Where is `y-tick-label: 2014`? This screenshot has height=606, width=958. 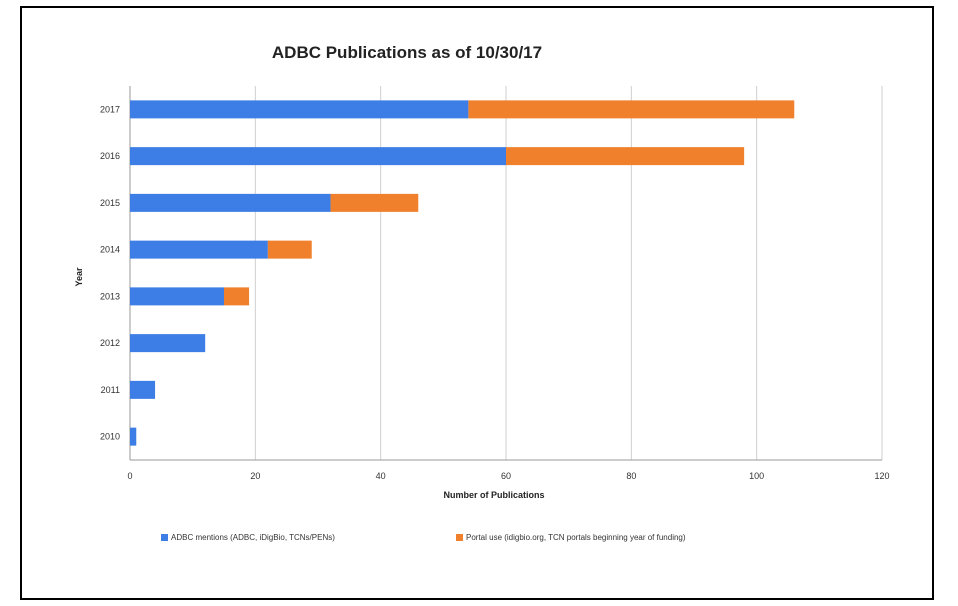 y-tick-label: 2014 is located at coordinates (110, 250).